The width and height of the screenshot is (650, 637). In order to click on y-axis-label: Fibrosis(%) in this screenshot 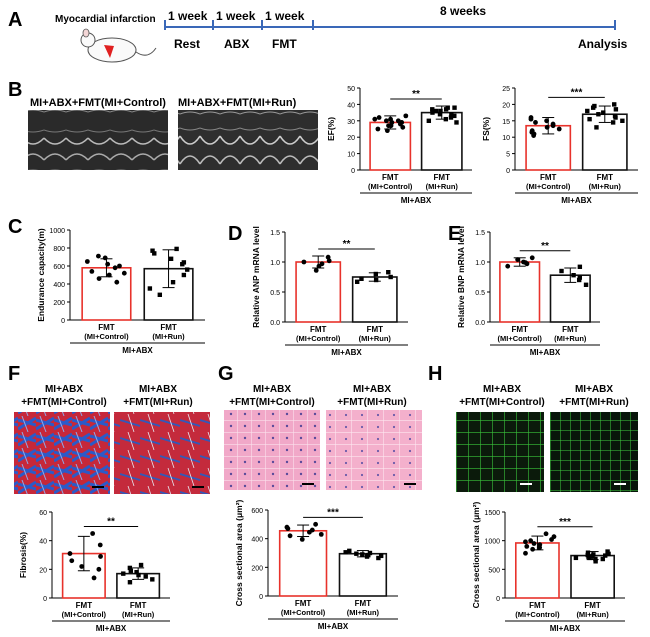, I will do `click(23, 555)`.